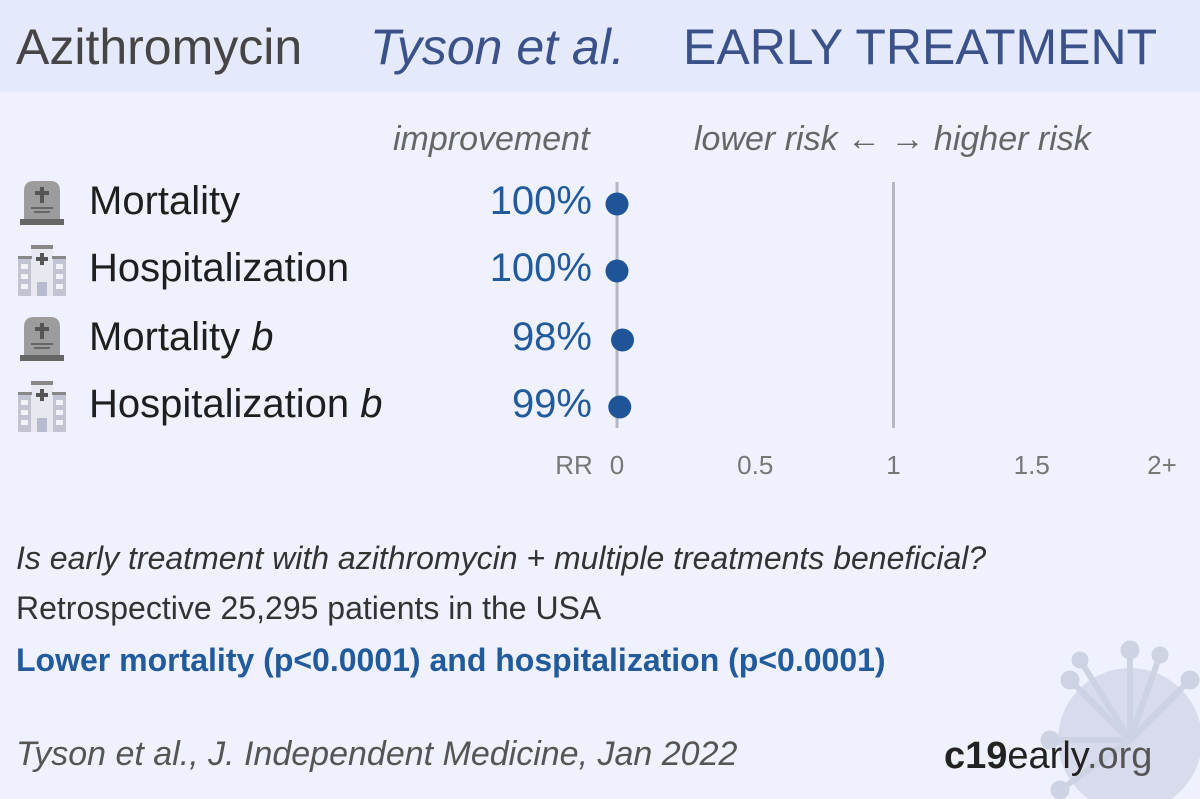  What do you see at coordinates (893, 465) in the screenshot?
I see `x-tick-label: 1` at bounding box center [893, 465].